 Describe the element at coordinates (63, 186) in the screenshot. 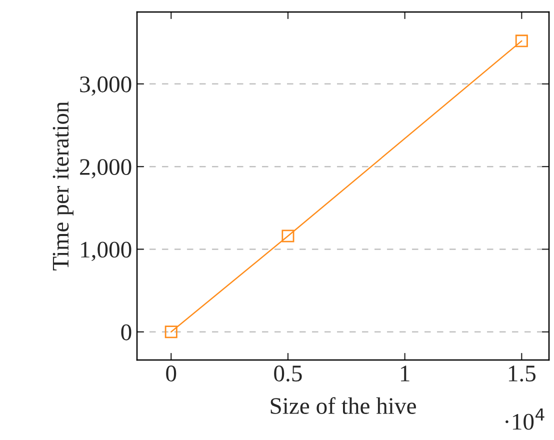

I see `y-axis-title: Time per iteration` at that location.